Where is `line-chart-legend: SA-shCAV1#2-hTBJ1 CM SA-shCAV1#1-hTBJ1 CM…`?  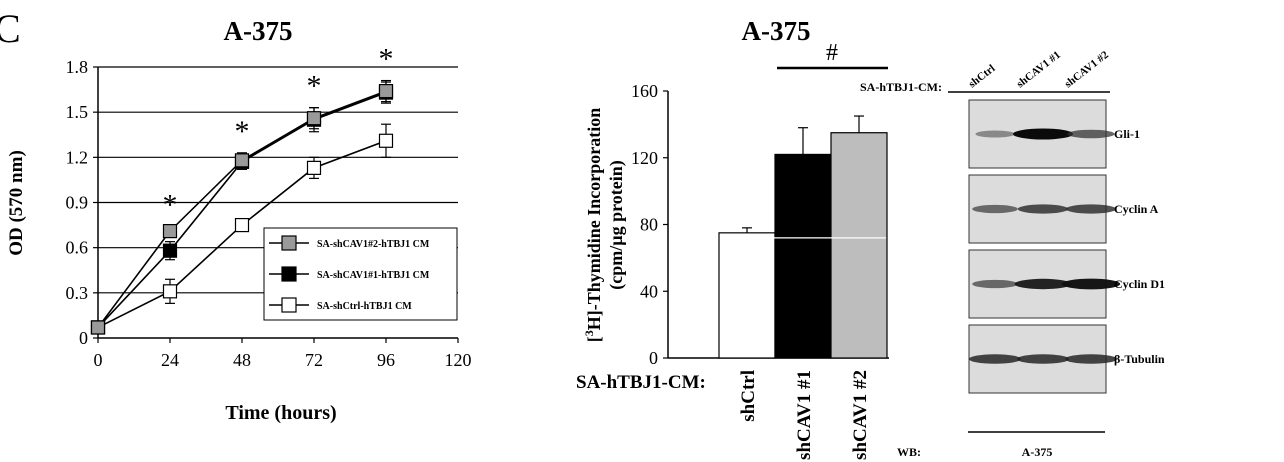 line-chart-legend: SA-shCAV1#2-hTBJ1 CM SA-shCAV1#1-hTBJ1 CM… is located at coordinates (360, 274).